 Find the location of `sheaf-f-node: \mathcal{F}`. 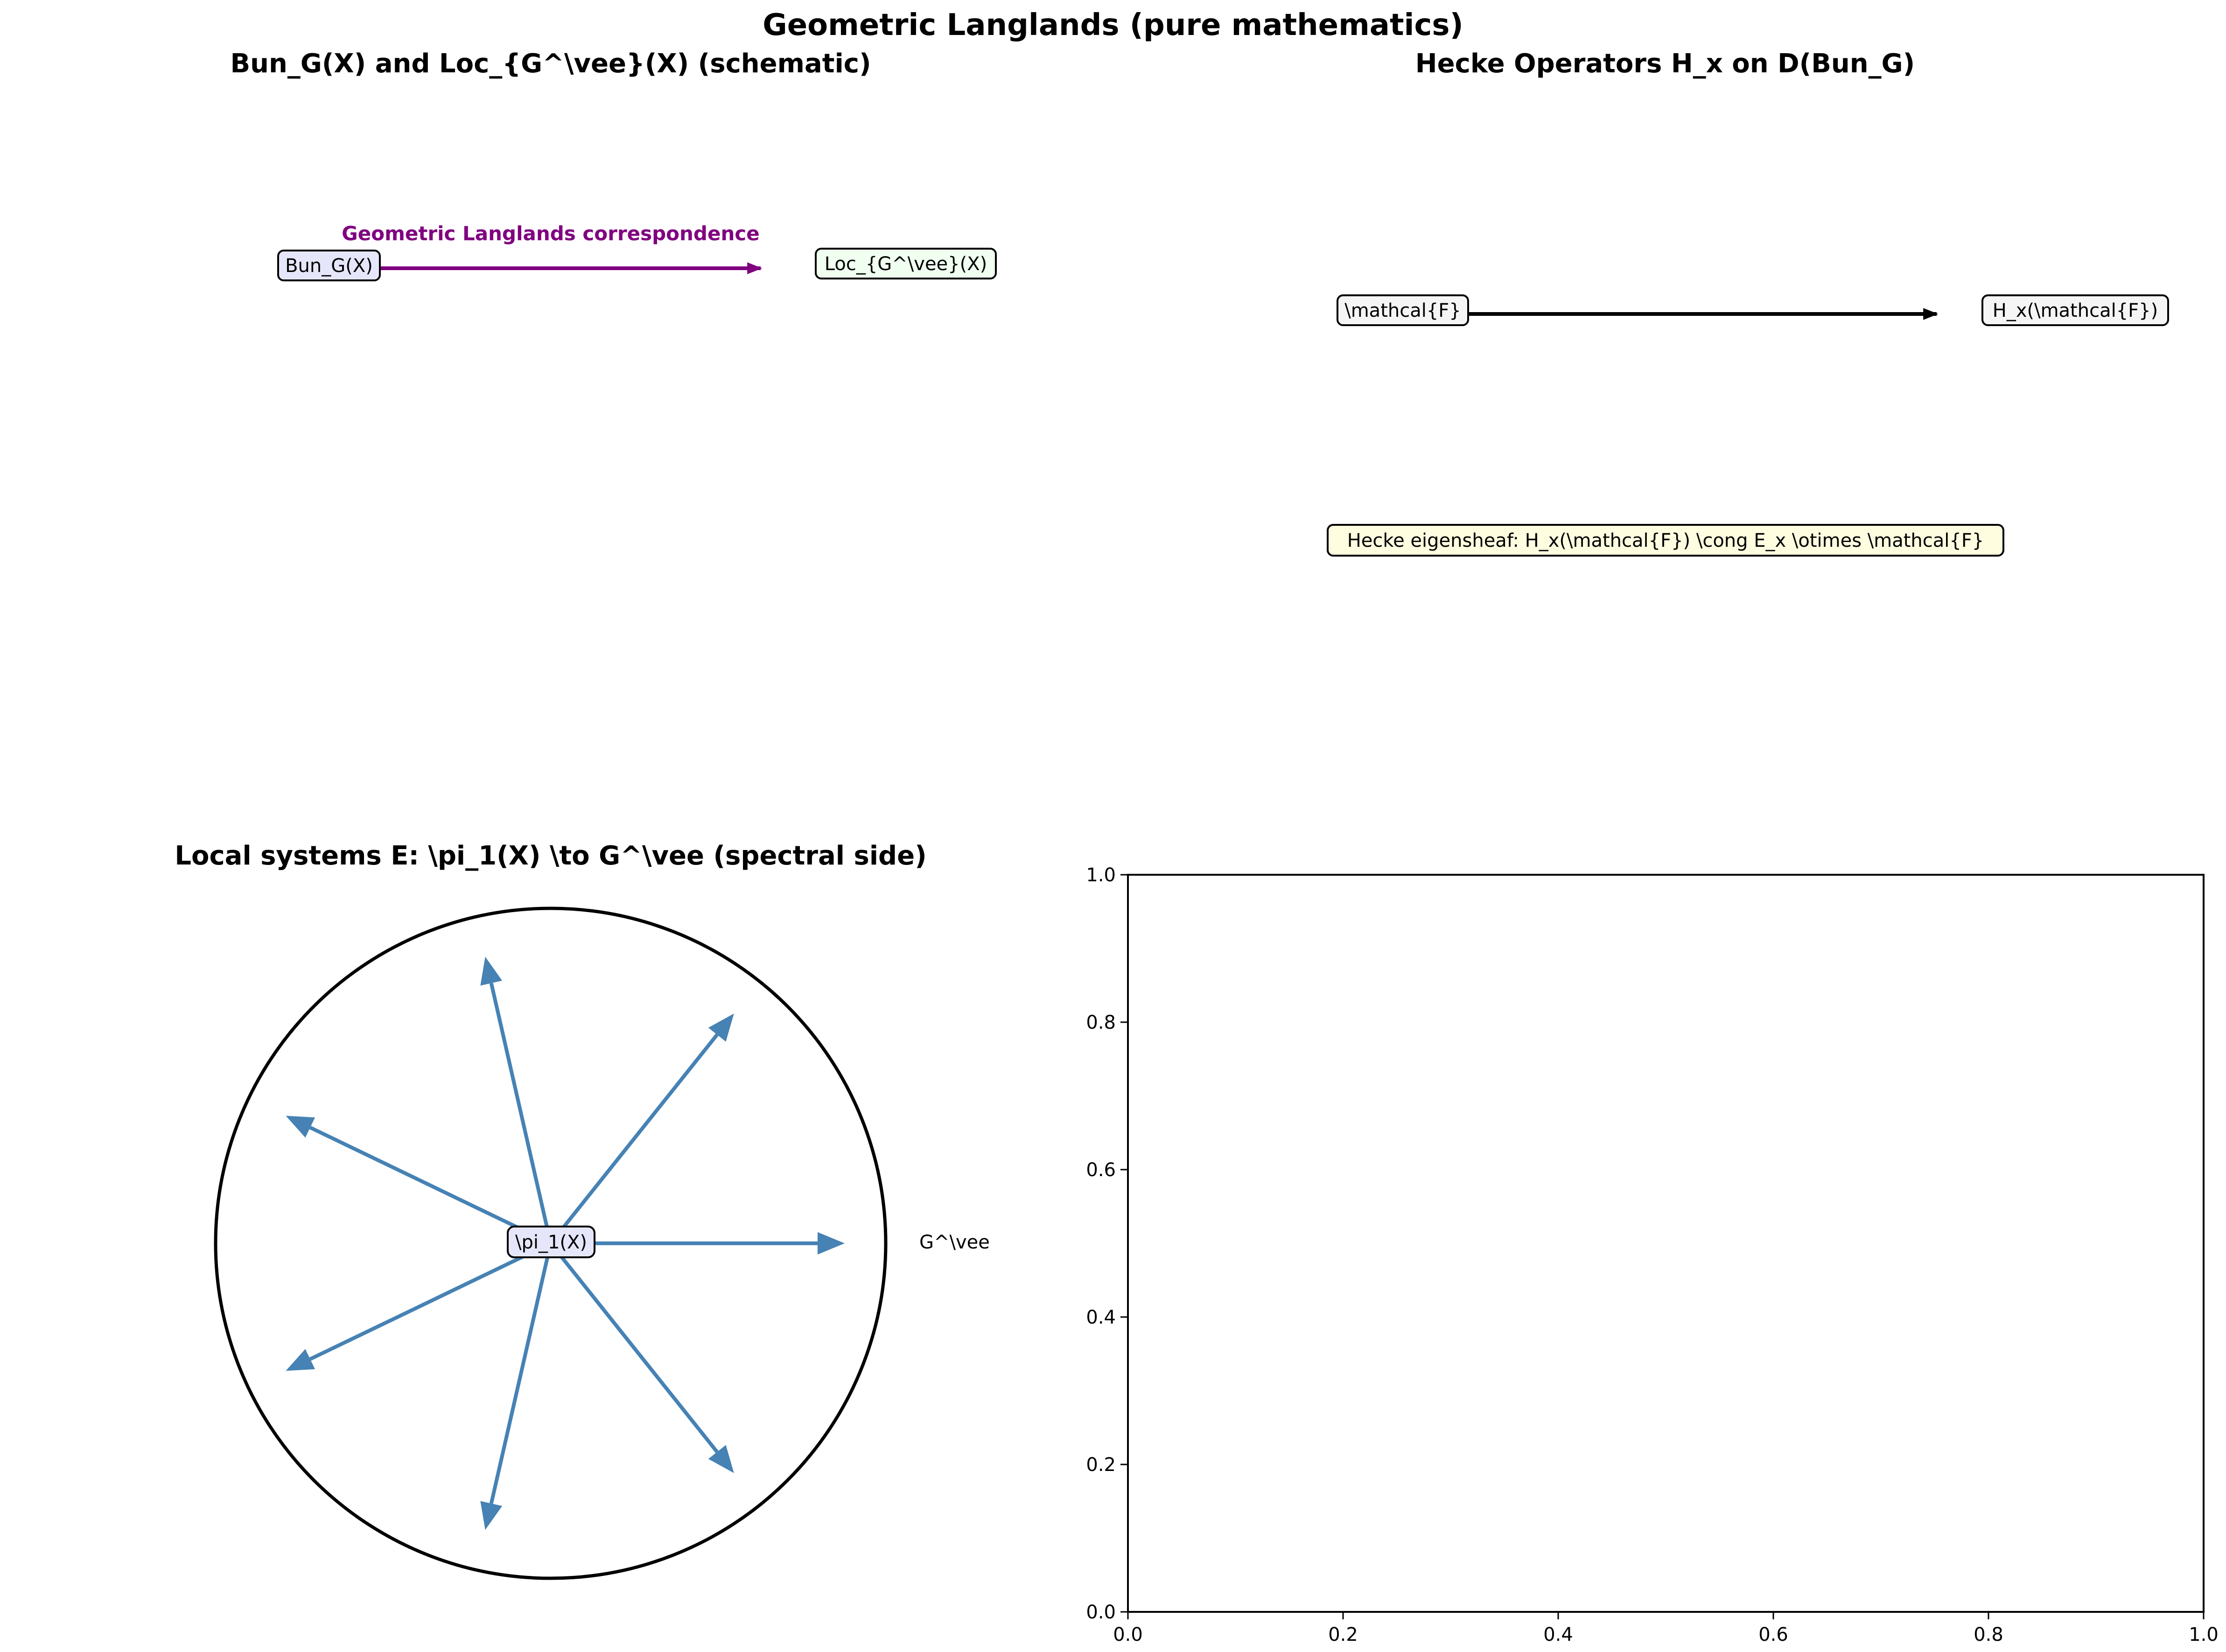

sheaf-f-node: \mathcal{F} is located at coordinates (1403, 310).